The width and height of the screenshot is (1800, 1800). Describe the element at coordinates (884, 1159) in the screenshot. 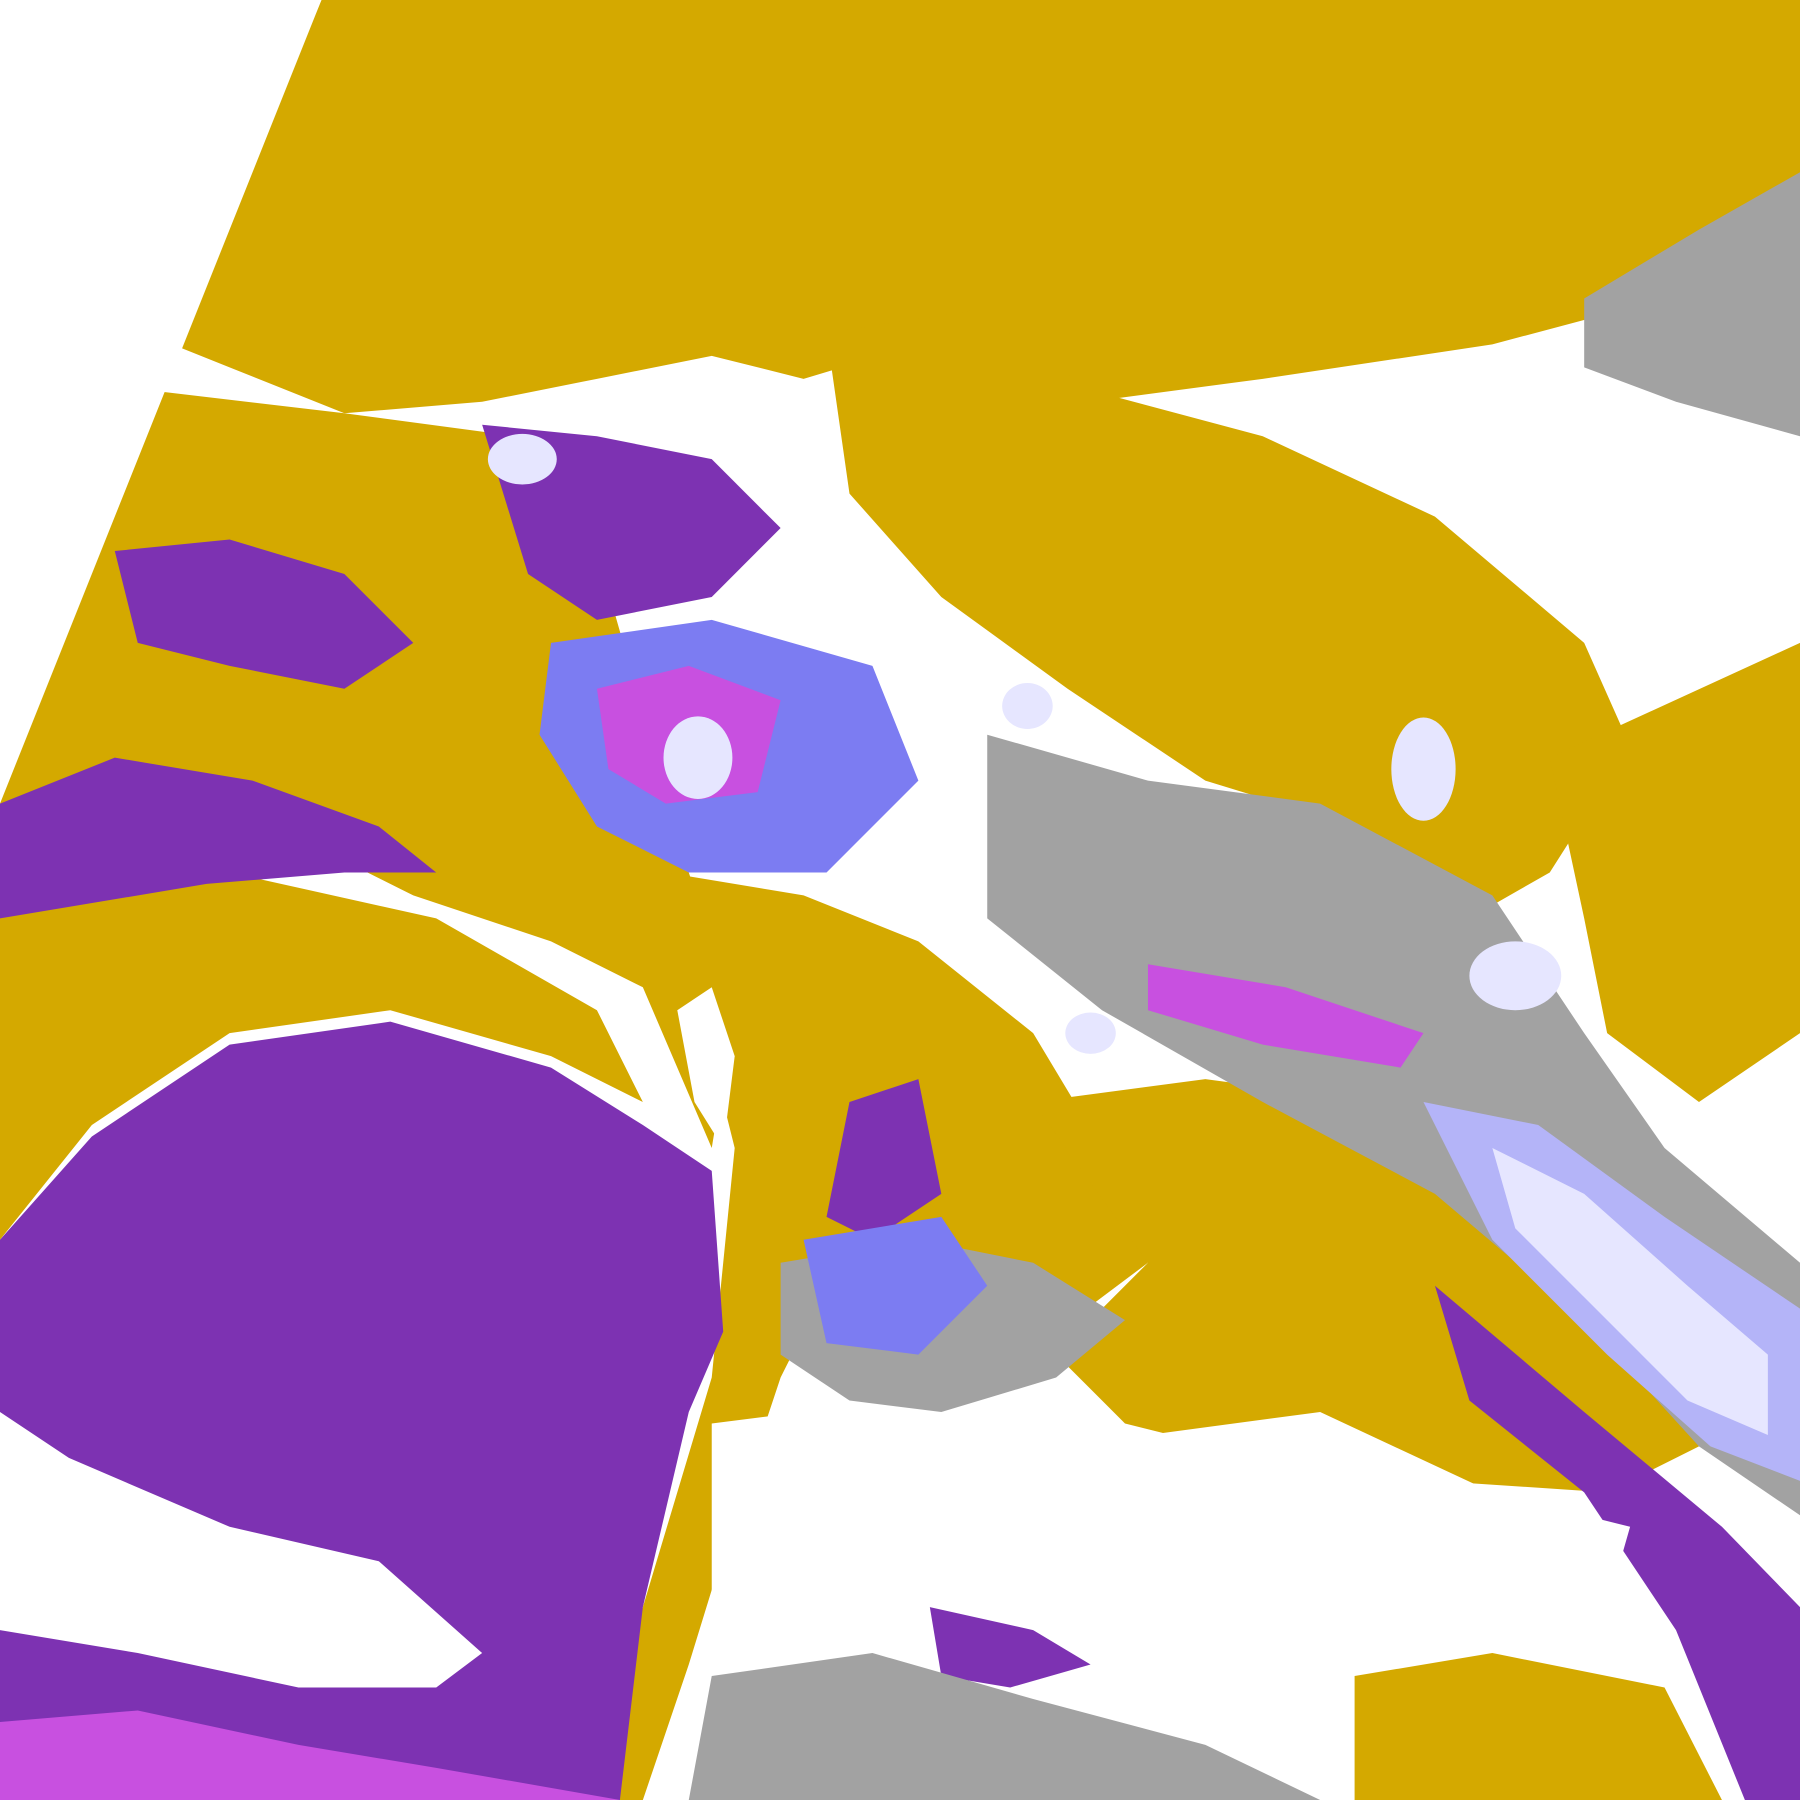

I see `purple-region-chaco` at that location.